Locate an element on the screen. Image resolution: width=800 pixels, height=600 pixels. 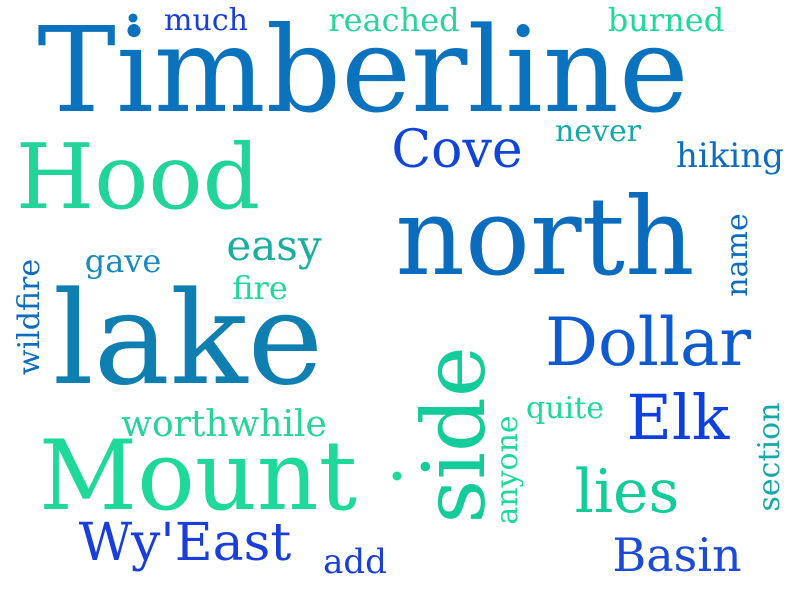
word-add: add is located at coordinates (355, 562).